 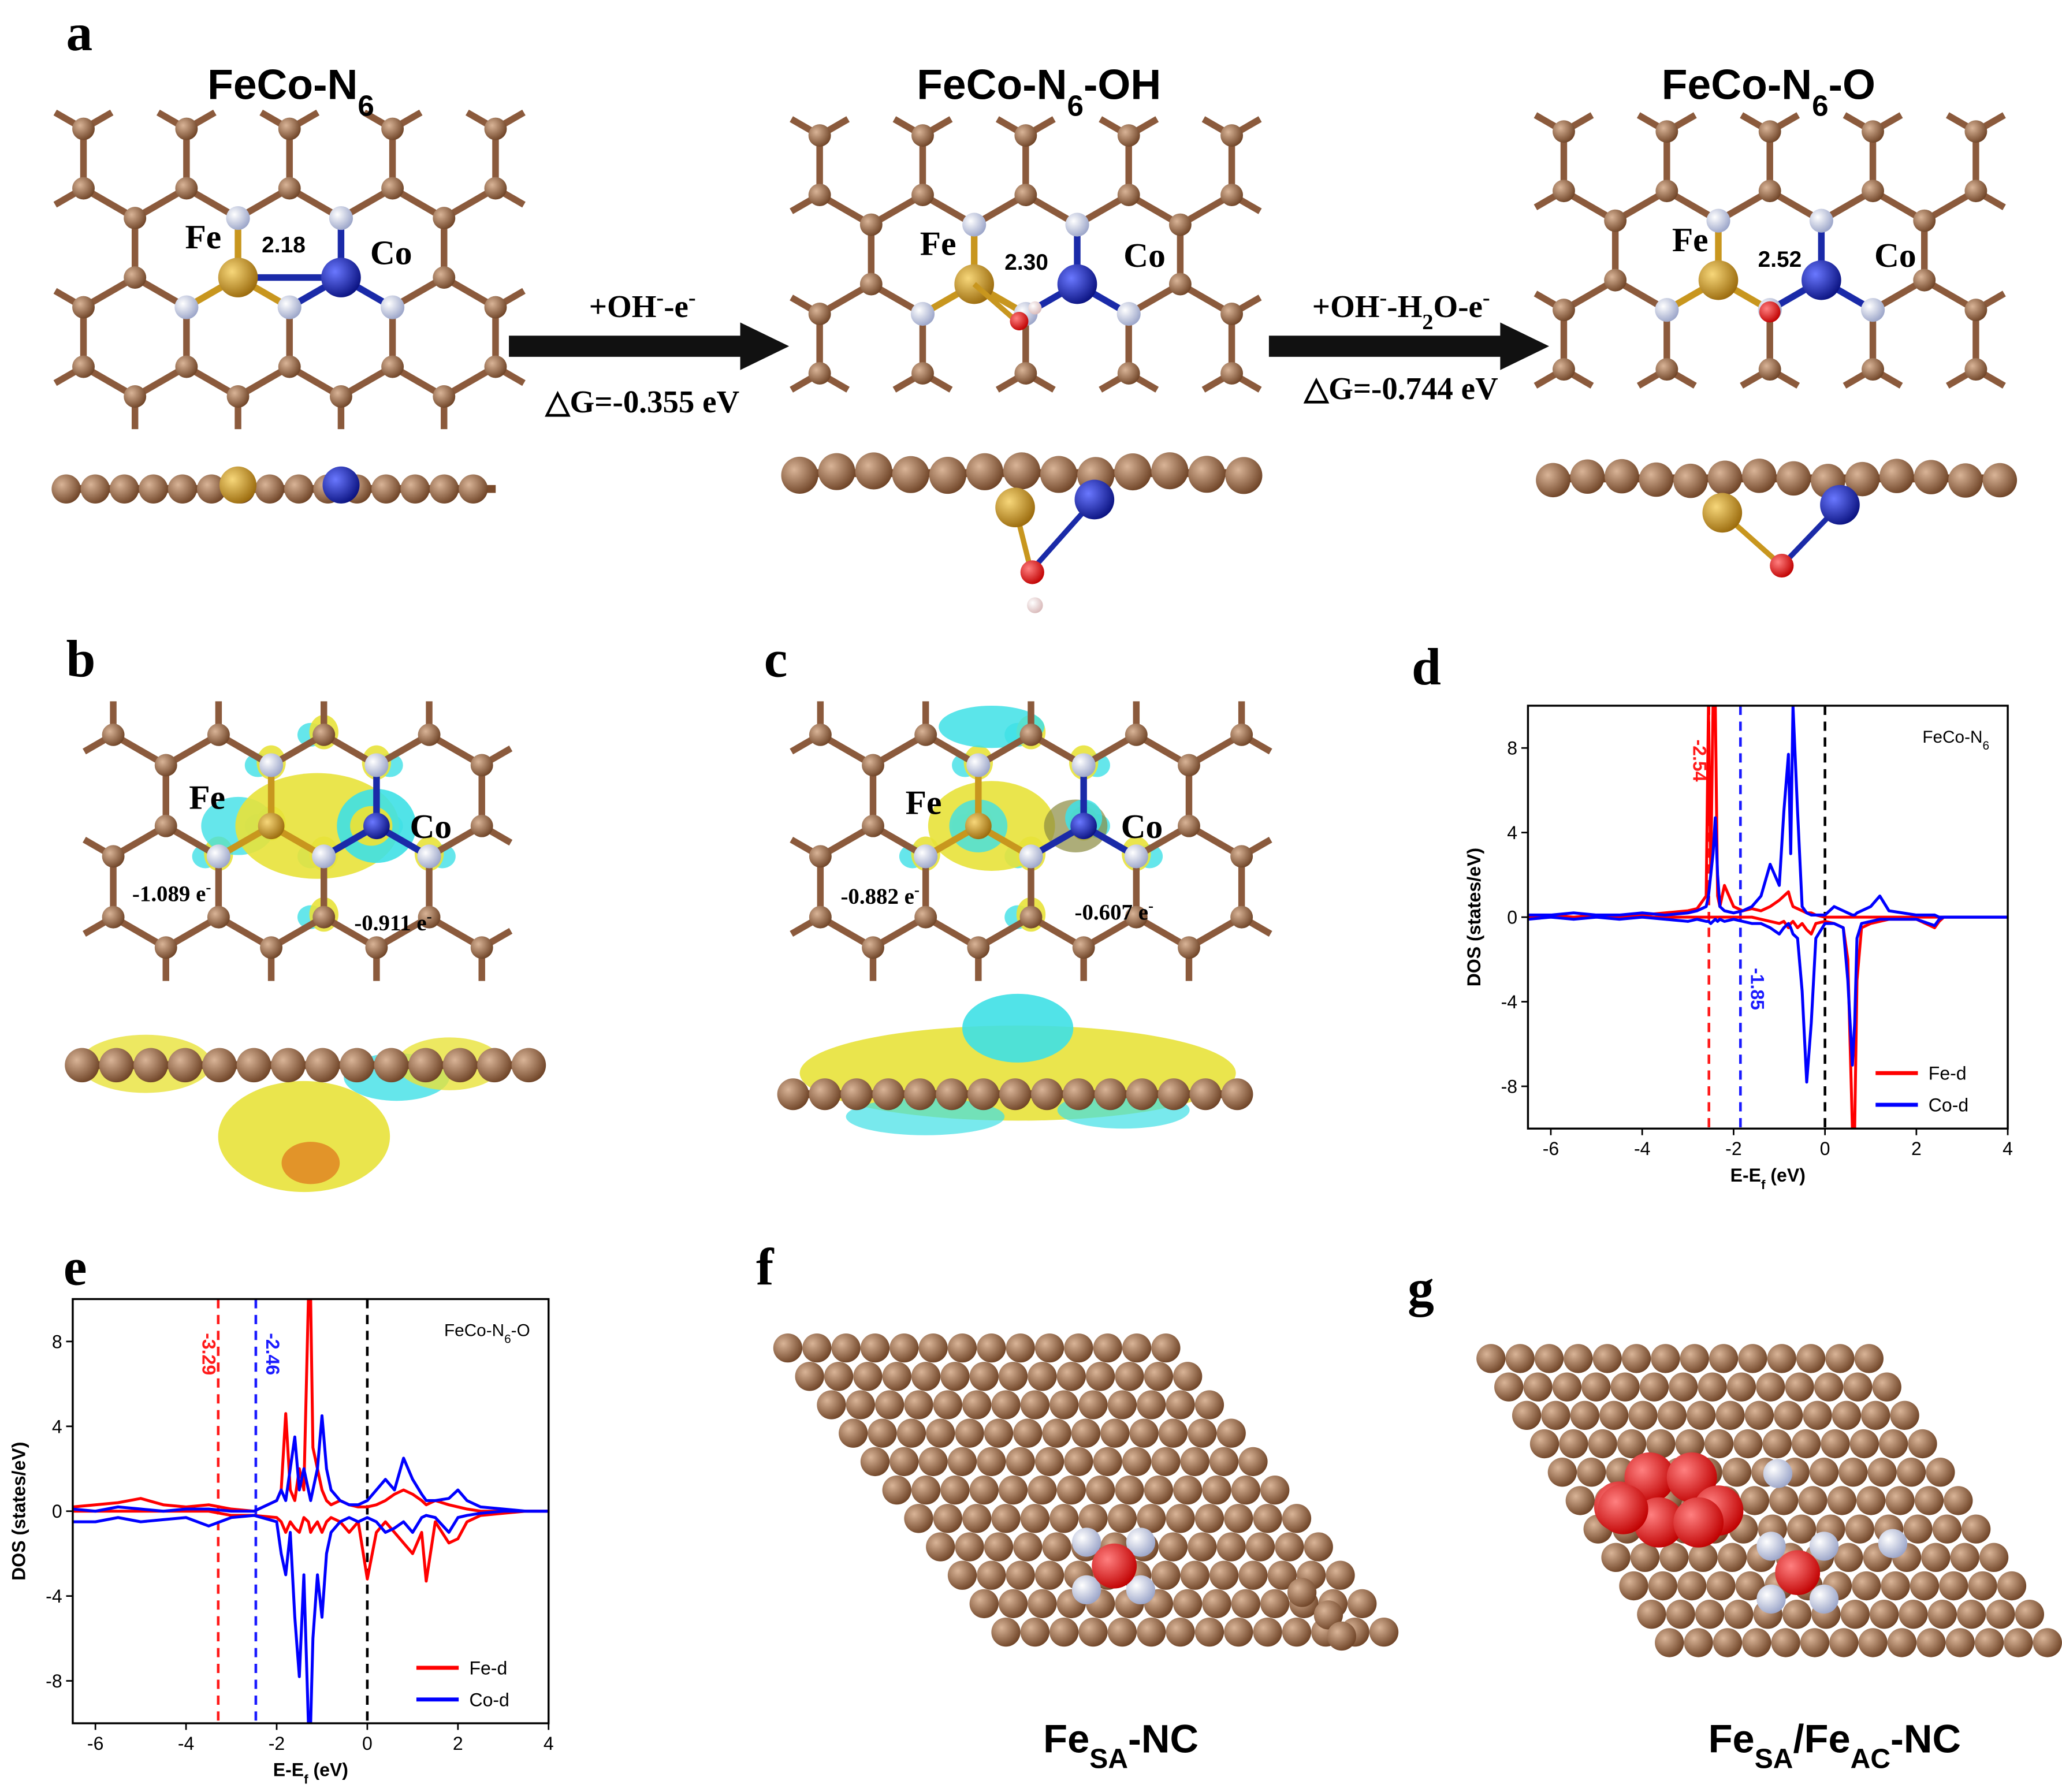 What do you see at coordinates (776, 658) in the screenshot?
I see `panel-label: c` at bounding box center [776, 658].